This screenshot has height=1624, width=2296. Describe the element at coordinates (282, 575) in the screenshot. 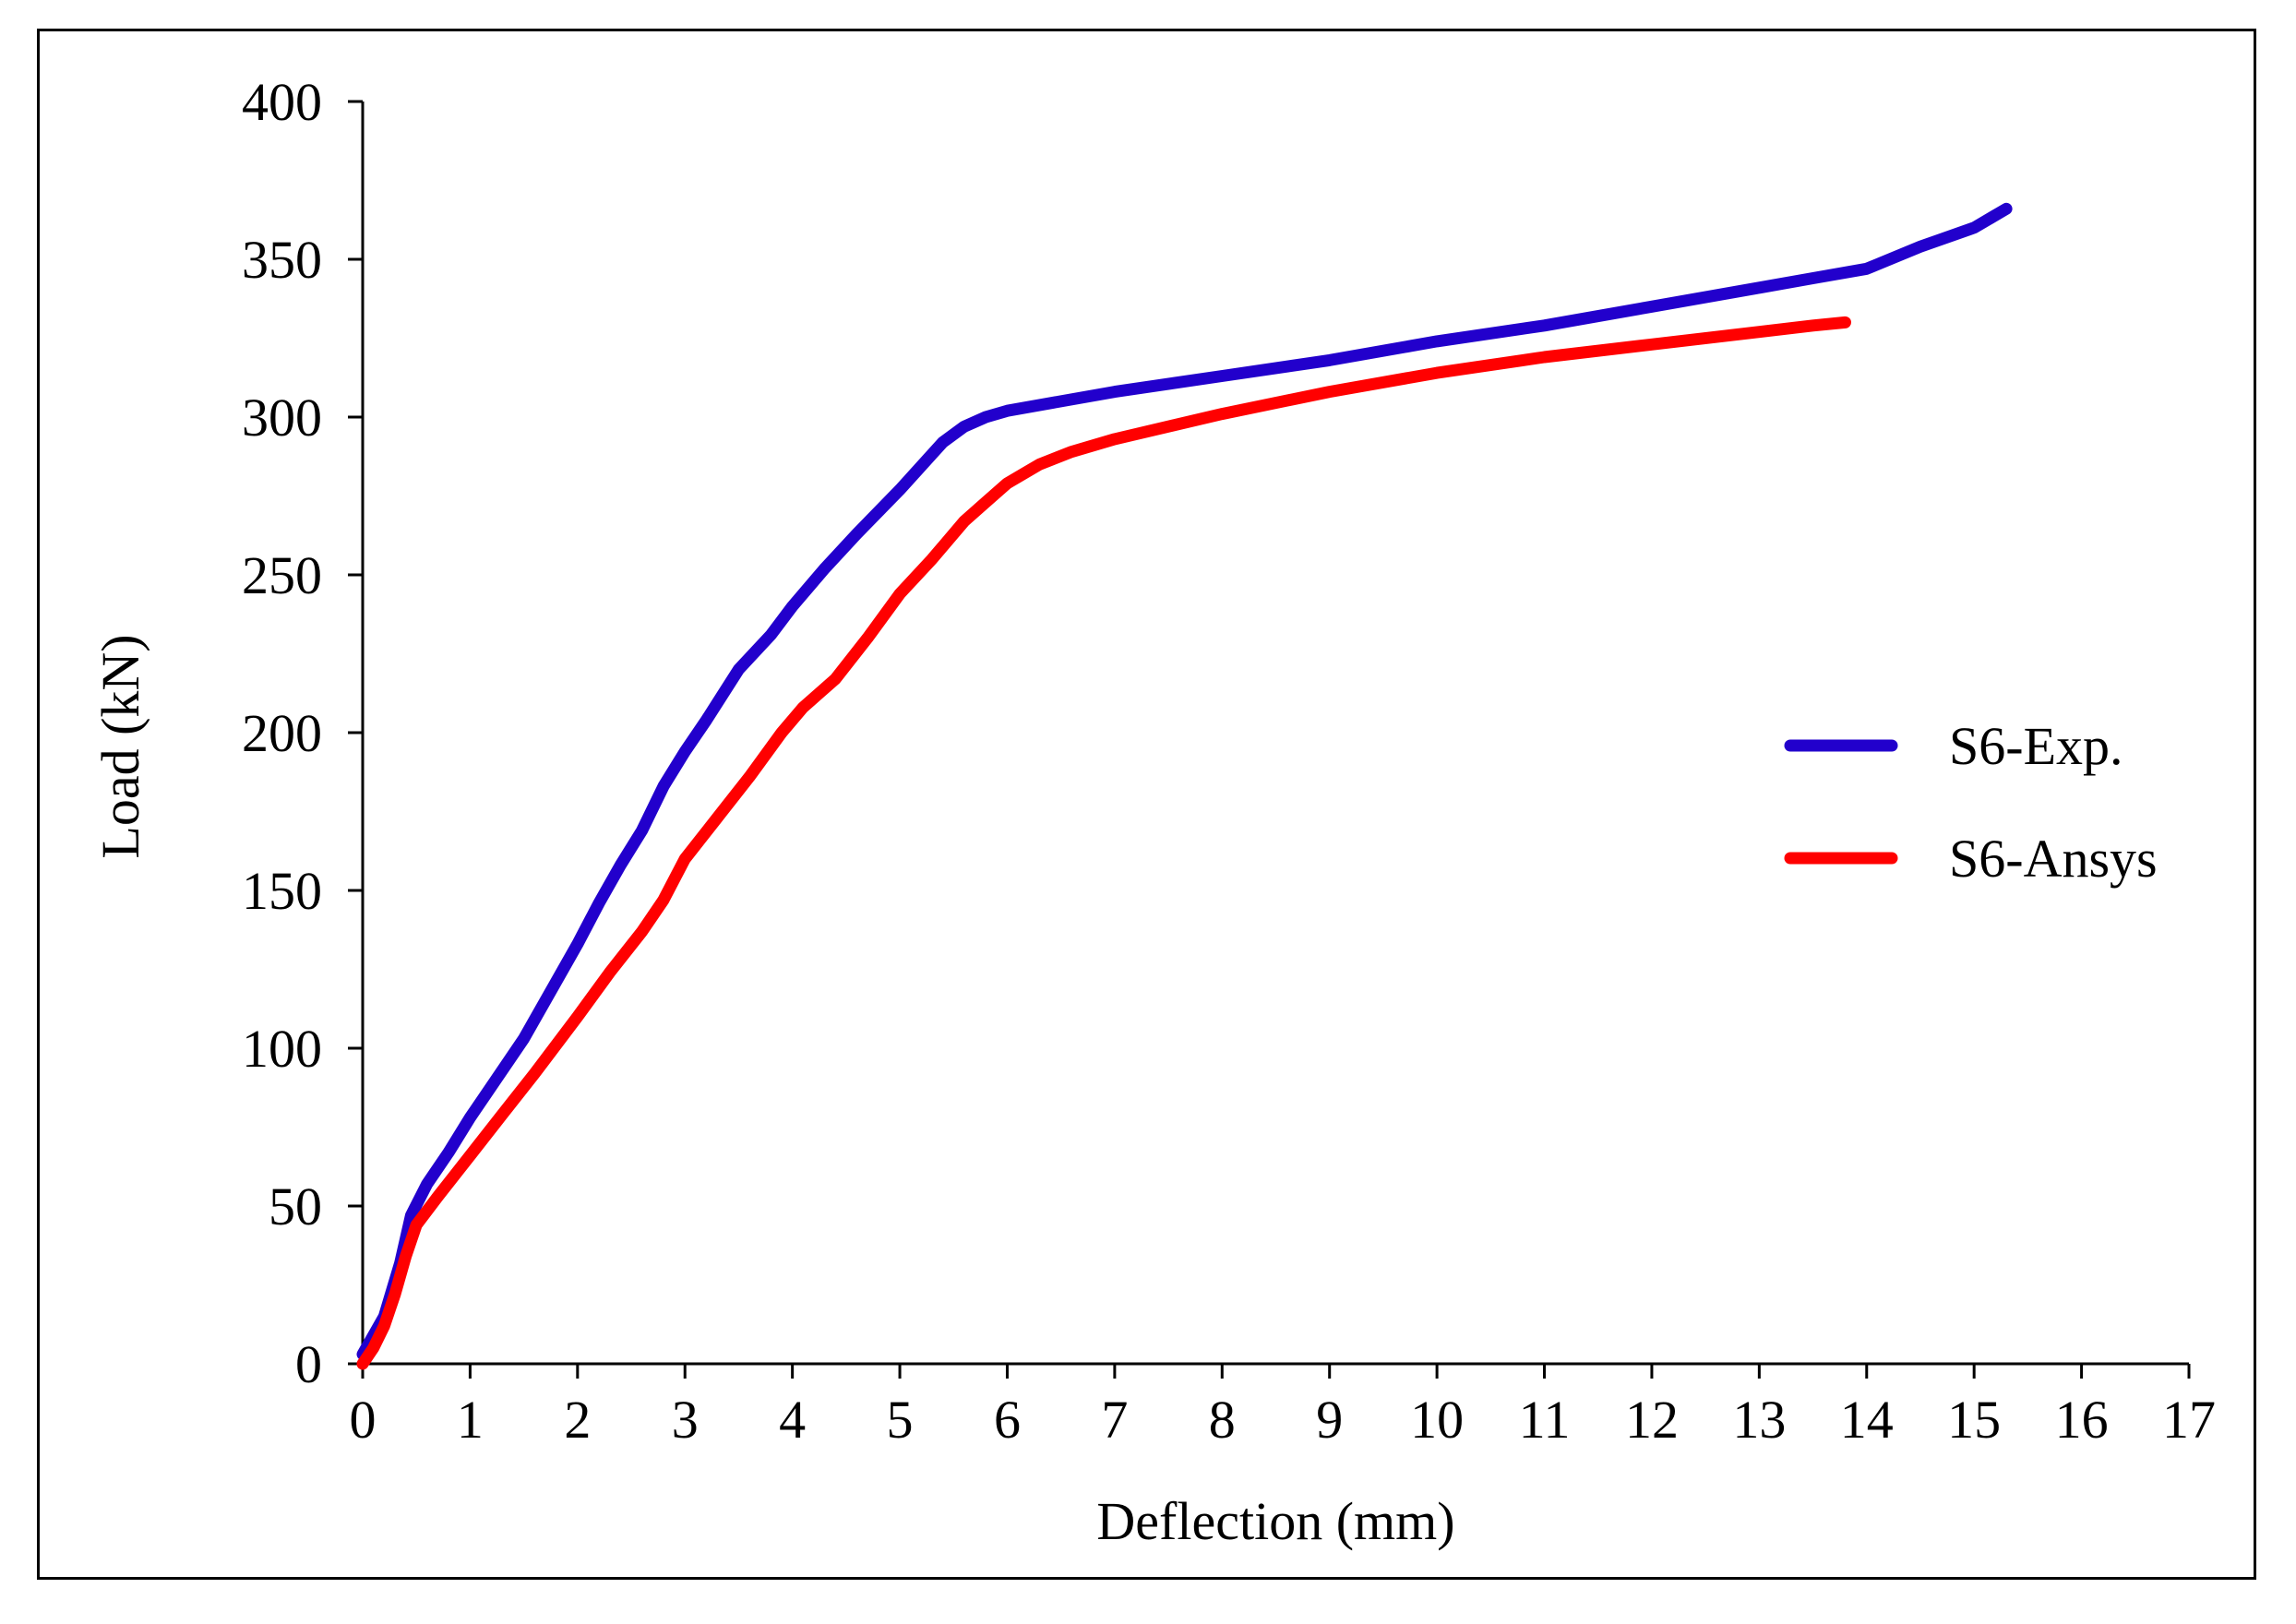

I see `y-tick-label: 250` at that location.